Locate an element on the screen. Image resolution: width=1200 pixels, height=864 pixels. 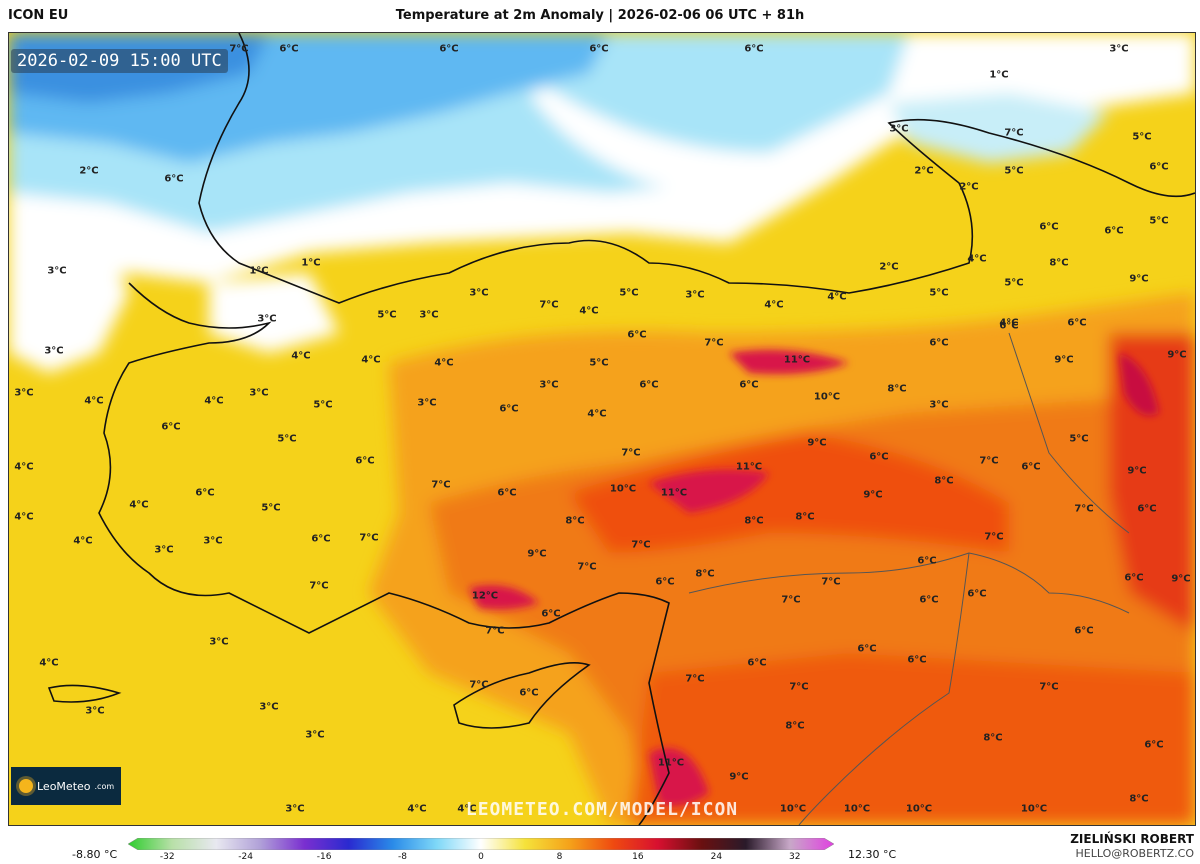
colorbar-tick: -24 is located at coordinates (246, 857).